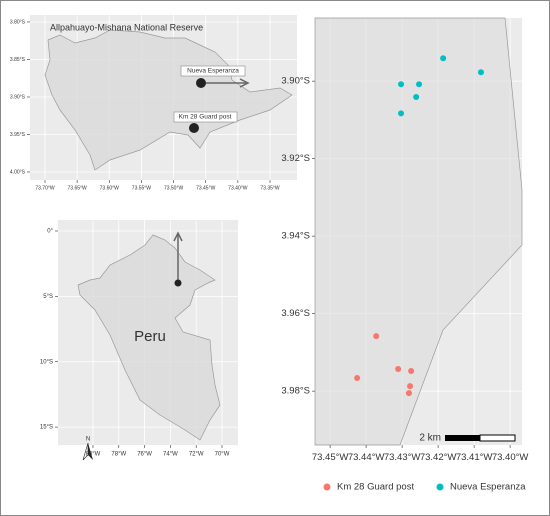  I want to click on reserve-title: Allpahuayo-Mishana National Reserve, so click(126, 27).